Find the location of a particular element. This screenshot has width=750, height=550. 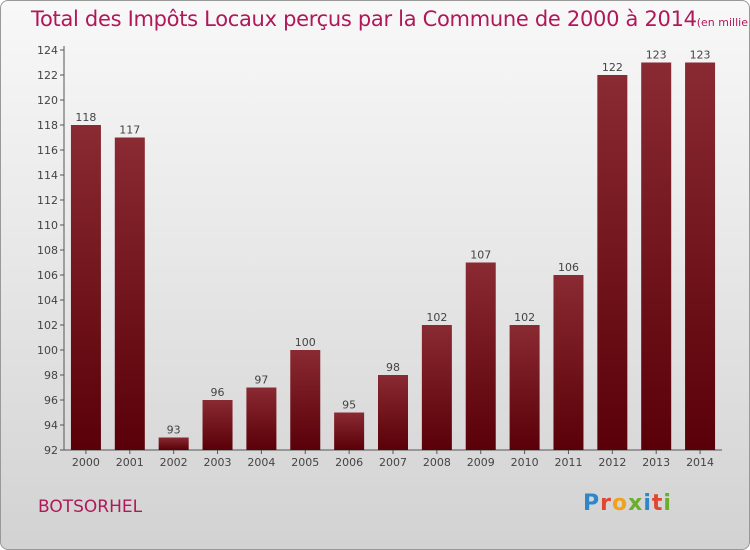

bar-2003 is located at coordinates (217, 425).